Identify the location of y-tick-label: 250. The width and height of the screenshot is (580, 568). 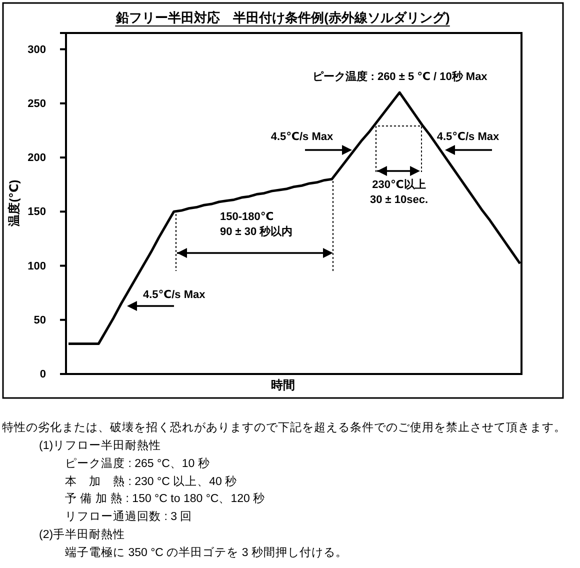
(37, 104).